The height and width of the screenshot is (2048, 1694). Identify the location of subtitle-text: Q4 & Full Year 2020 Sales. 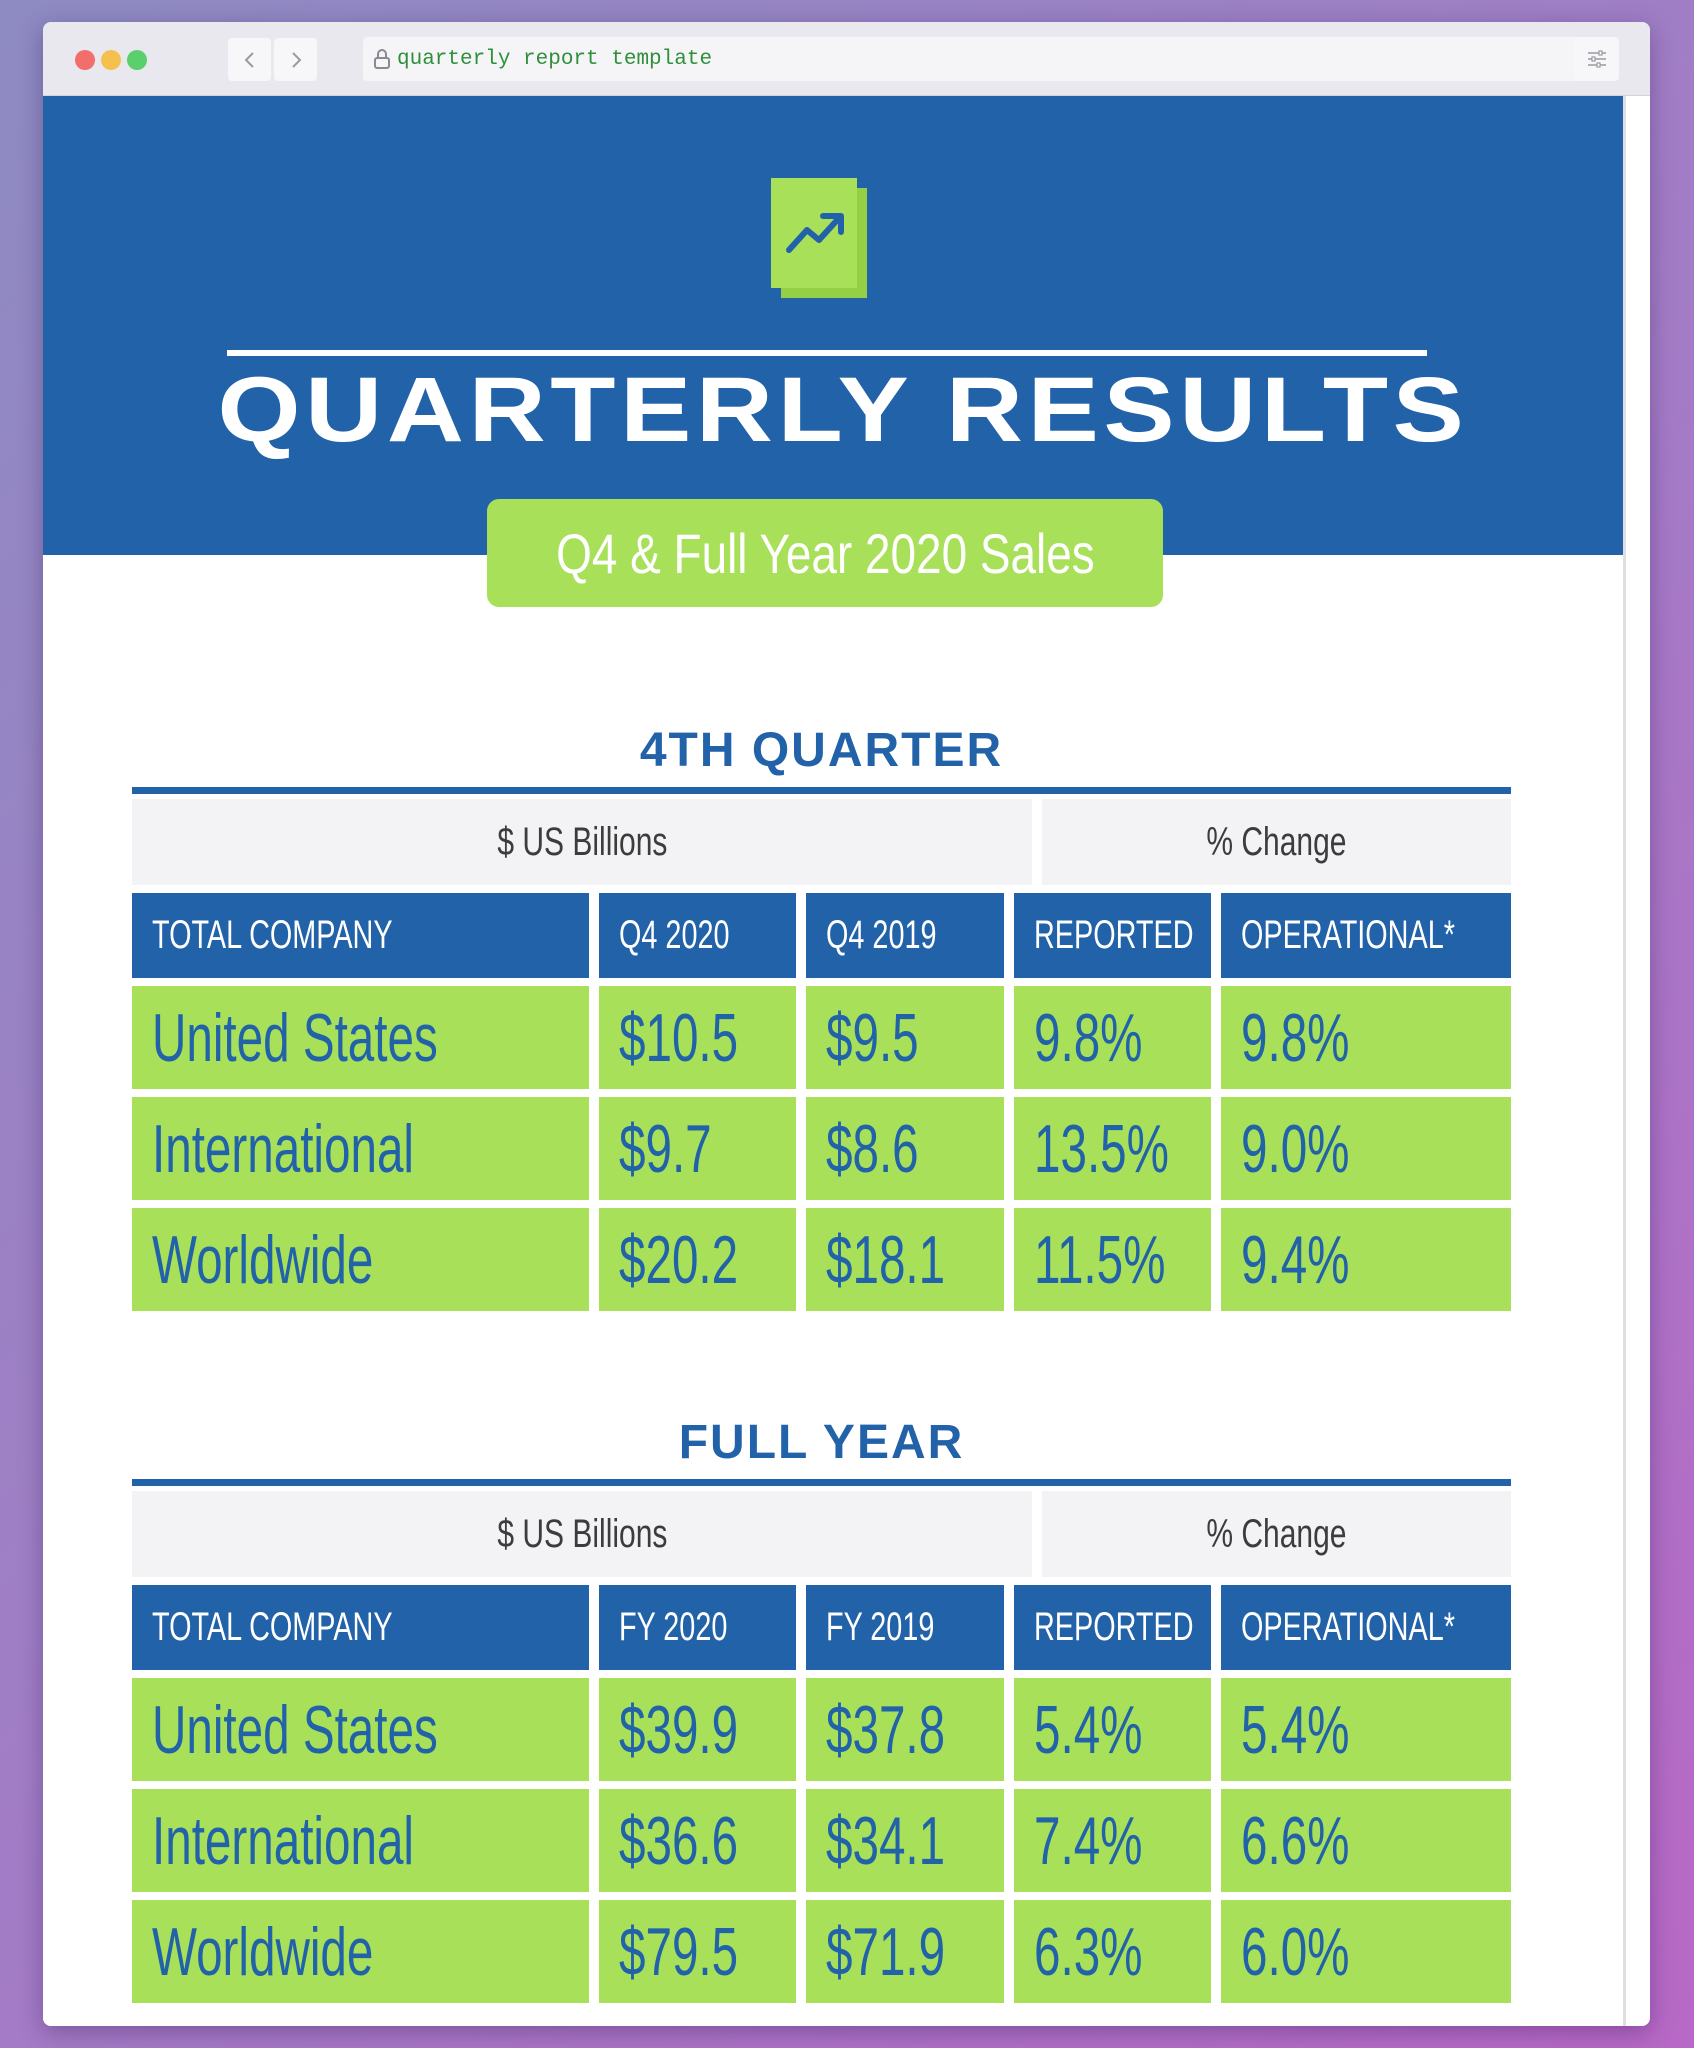
(825, 553).